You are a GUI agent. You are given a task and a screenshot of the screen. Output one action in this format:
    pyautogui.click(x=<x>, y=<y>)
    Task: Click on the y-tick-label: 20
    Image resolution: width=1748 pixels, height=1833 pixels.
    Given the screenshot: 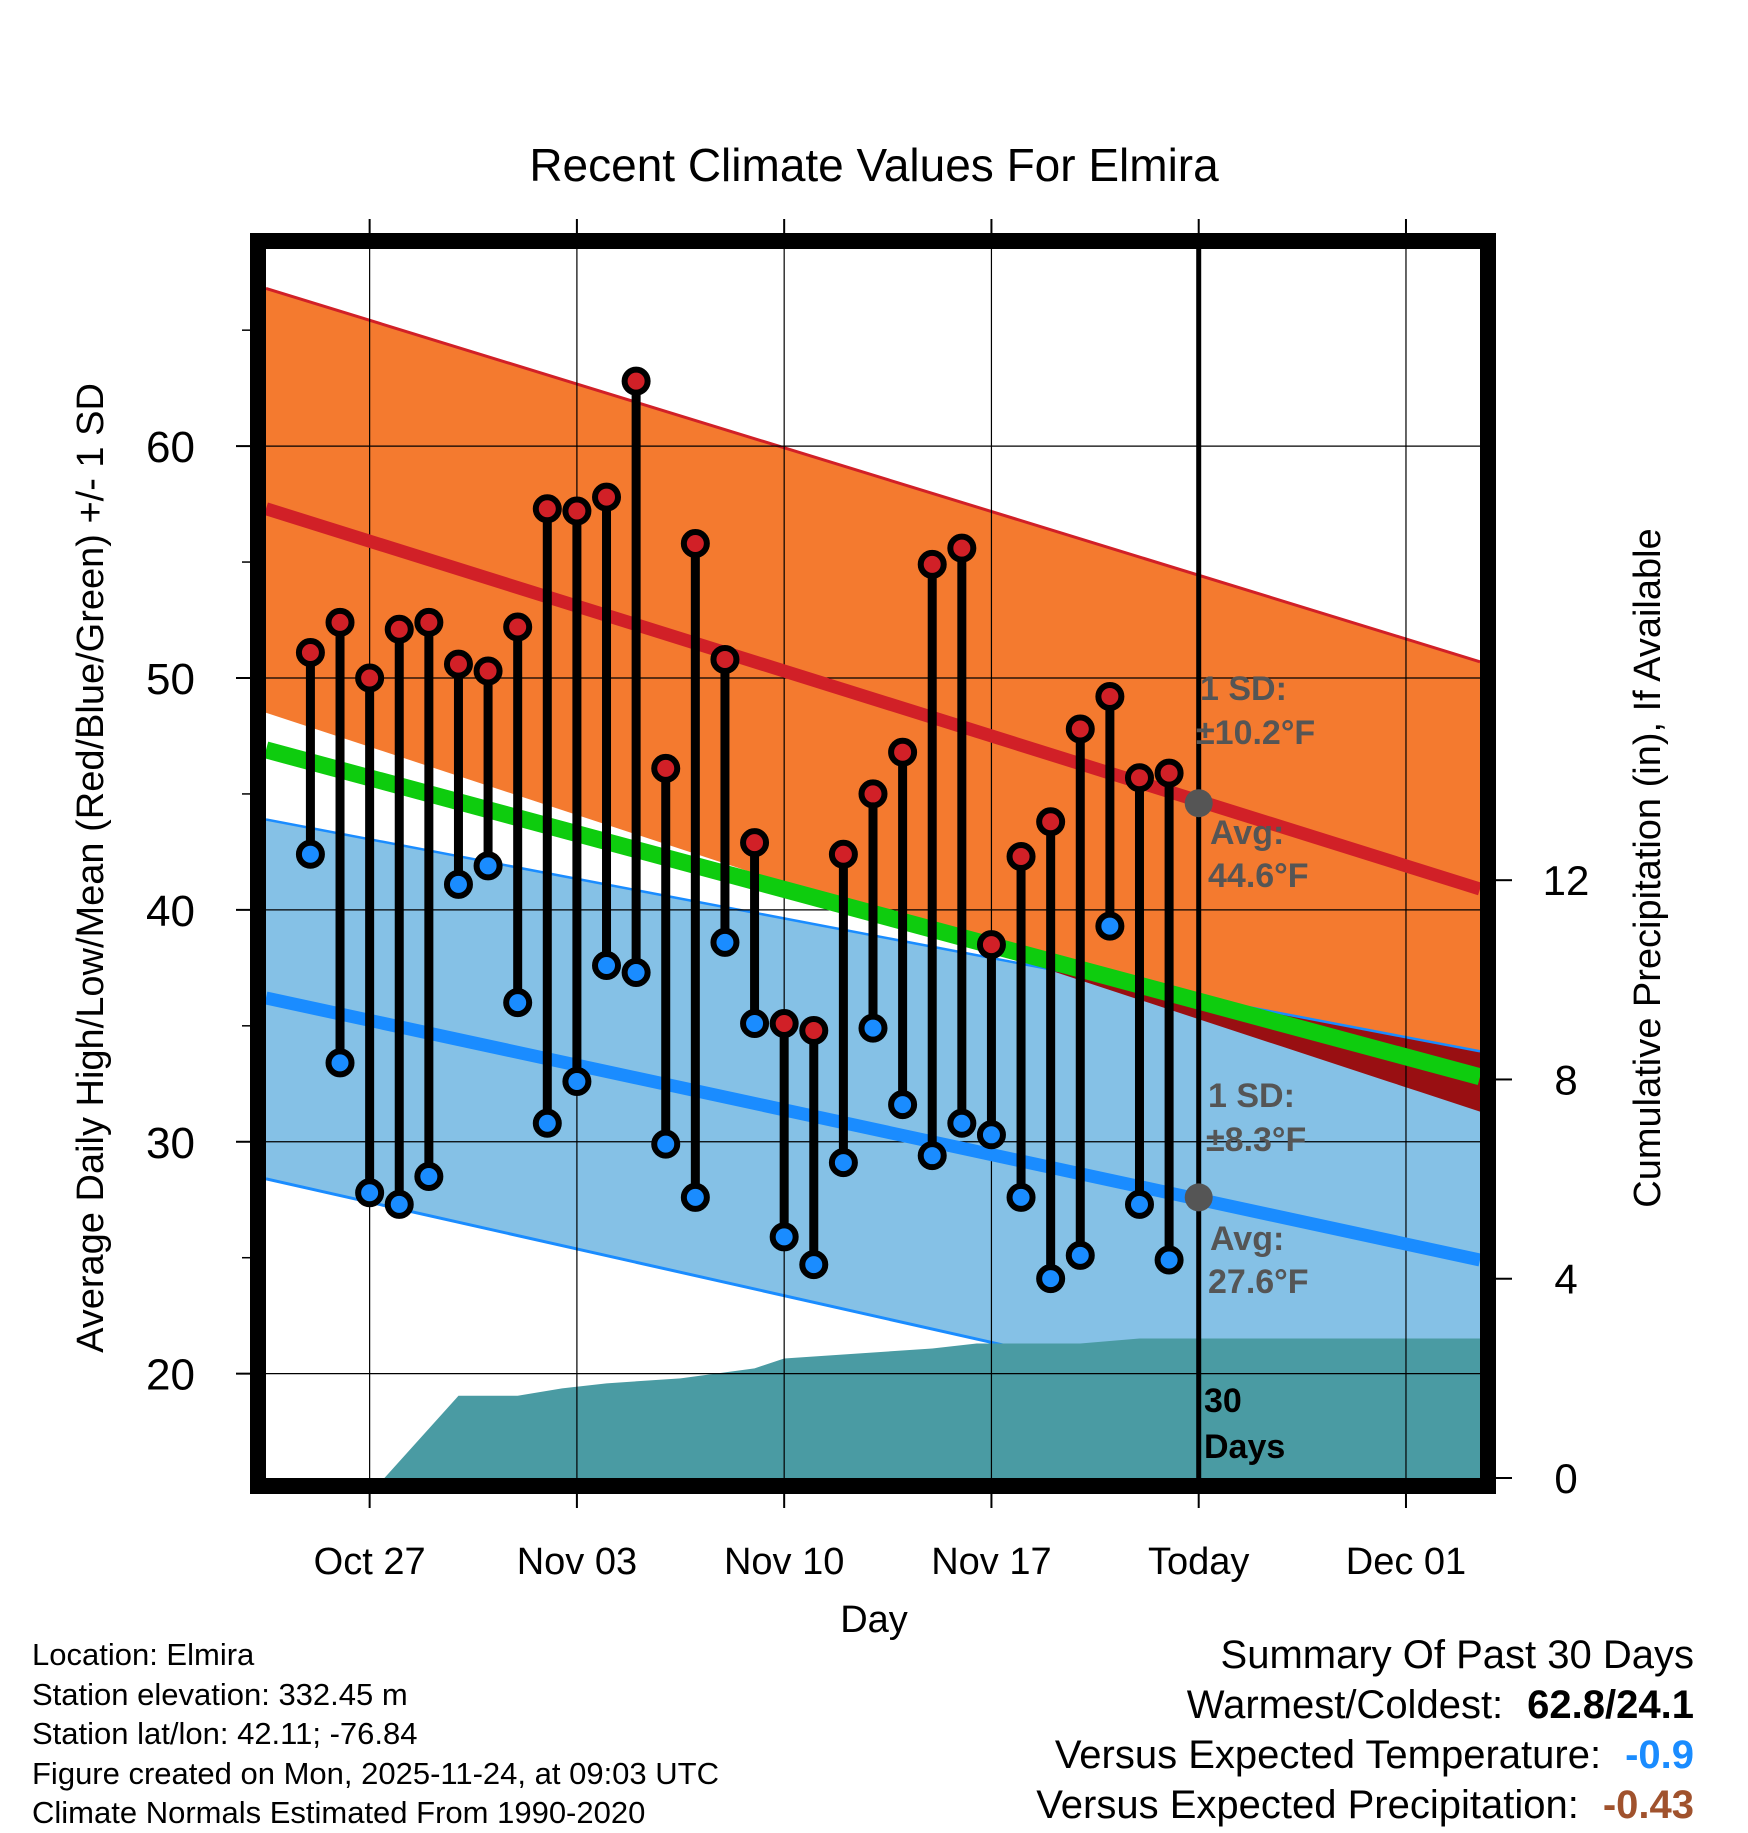 What is the action you would take?
    pyautogui.click(x=170, y=1375)
    